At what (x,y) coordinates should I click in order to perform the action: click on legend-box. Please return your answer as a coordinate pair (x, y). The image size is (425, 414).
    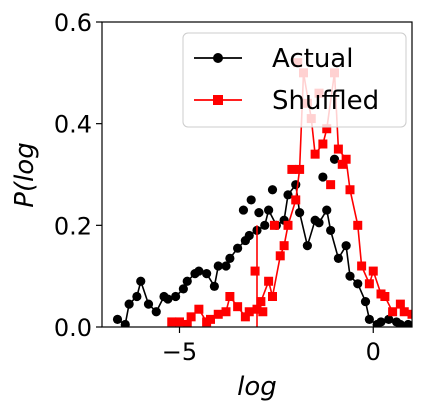
    Looking at the image, I should click on (294, 80).